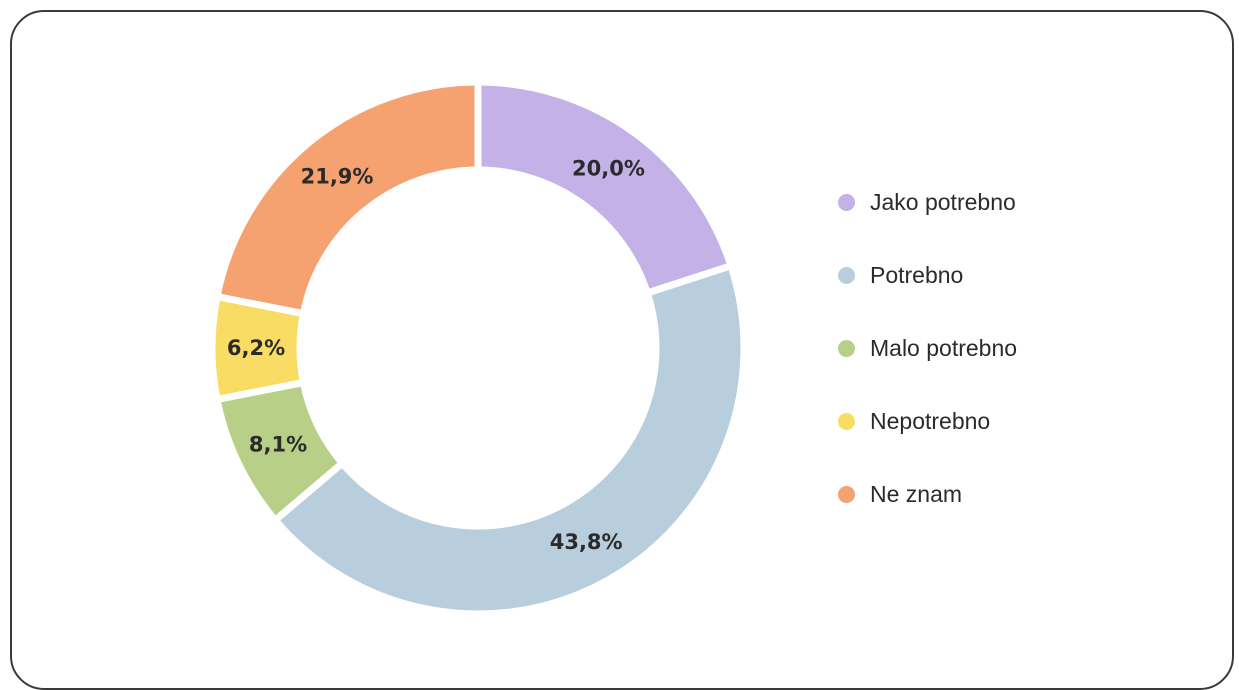 The image size is (1239, 690). Describe the element at coordinates (605, 188) in the screenshot. I see `donut-slice-jako-potrebno` at that location.